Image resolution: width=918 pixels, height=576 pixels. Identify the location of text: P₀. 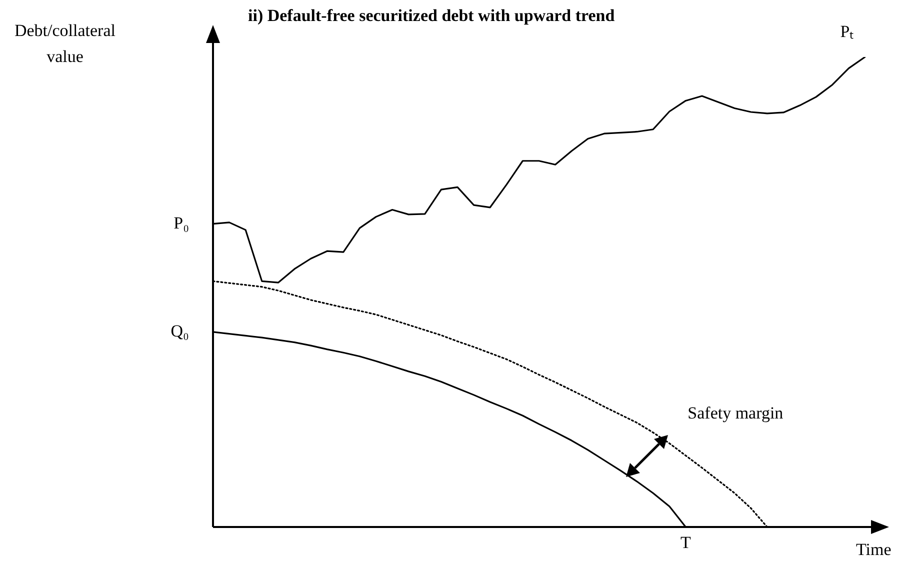
(182, 222).